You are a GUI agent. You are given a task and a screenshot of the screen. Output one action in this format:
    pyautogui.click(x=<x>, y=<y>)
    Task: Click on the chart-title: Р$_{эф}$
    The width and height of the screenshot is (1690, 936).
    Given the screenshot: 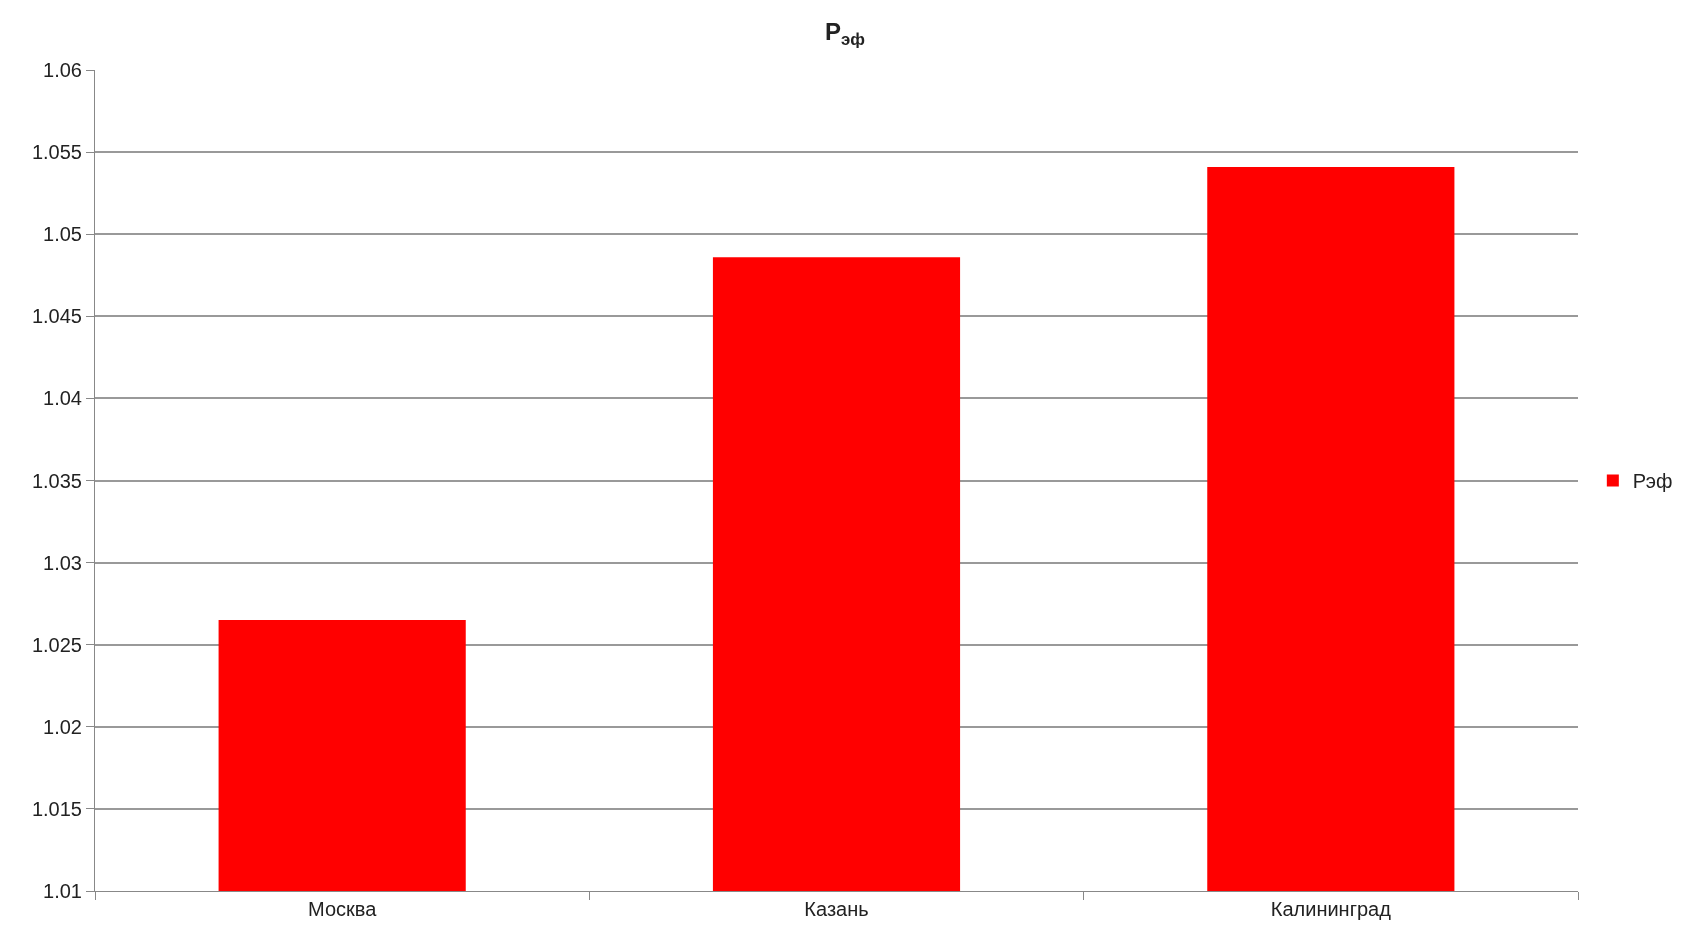 What is the action you would take?
    pyautogui.click(x=845, y=34)
    